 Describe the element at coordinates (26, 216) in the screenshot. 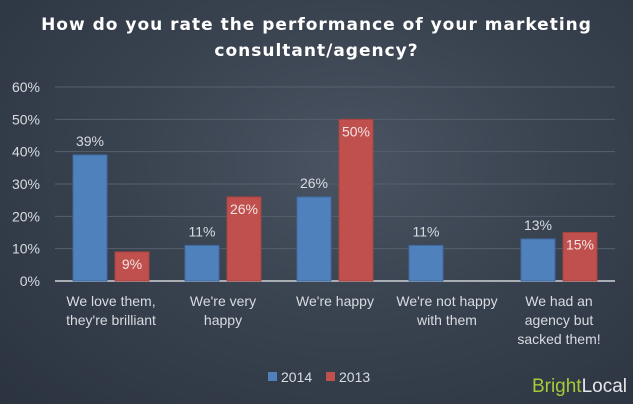

I see `y-tick-label: 20%` at that location.